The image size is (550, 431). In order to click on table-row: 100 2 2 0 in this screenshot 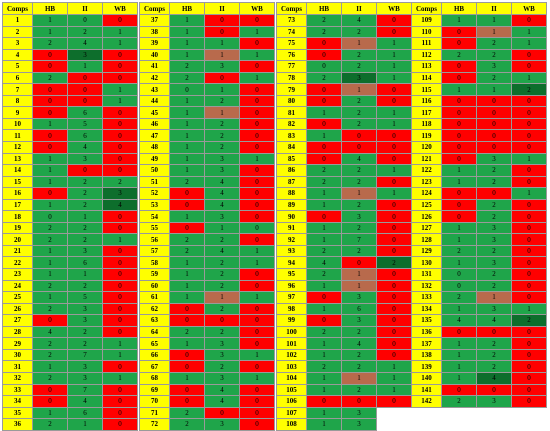, I will do `click(344, 332)`.